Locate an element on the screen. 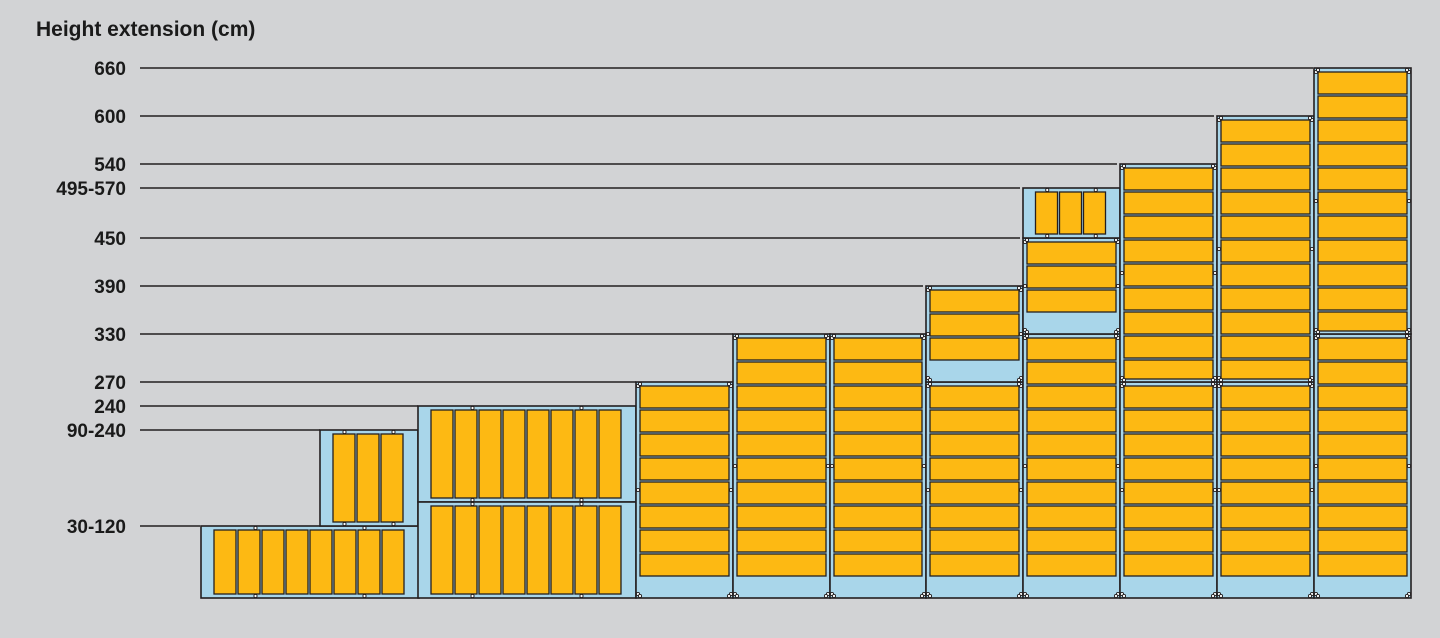  height-label: 90-240 is located at coordinates (96, 431).